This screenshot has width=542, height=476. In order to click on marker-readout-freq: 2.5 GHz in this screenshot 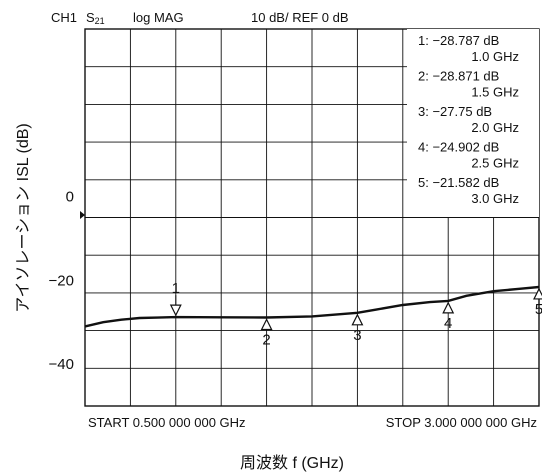, I will do `click(495, 163)`.